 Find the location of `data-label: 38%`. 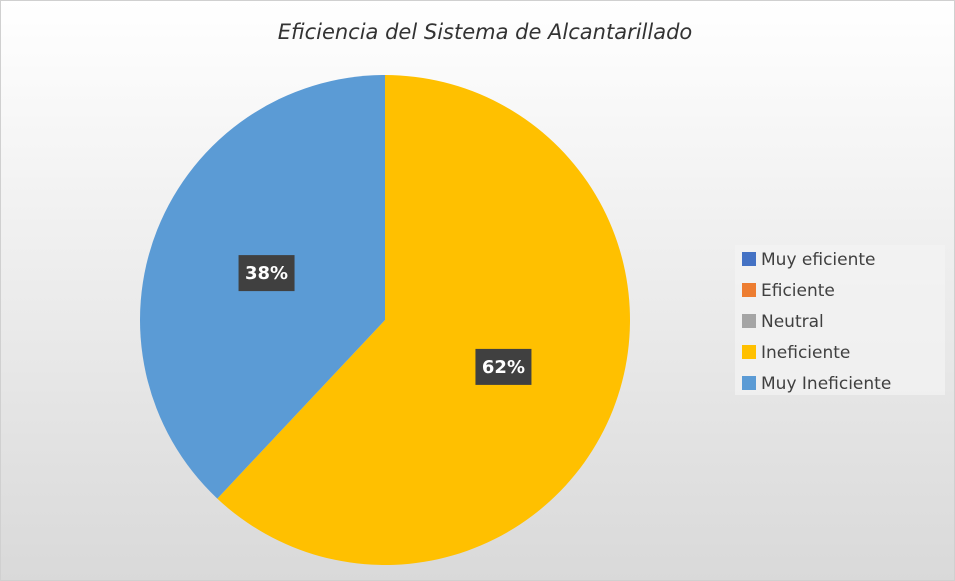

data-label: 38% is located at coordinates (266, 273).